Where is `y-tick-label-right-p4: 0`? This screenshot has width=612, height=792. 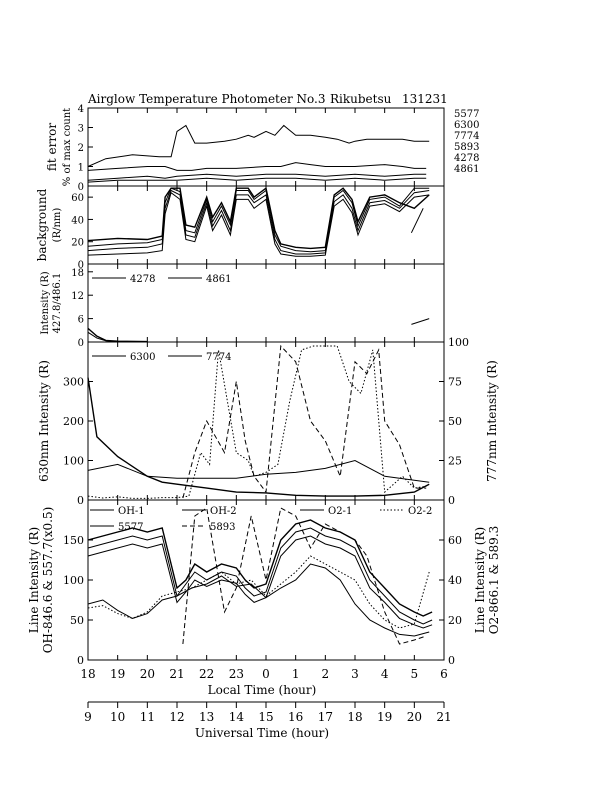 y-tick-label-right-p4: 0 is located at coordinates (451, 660).